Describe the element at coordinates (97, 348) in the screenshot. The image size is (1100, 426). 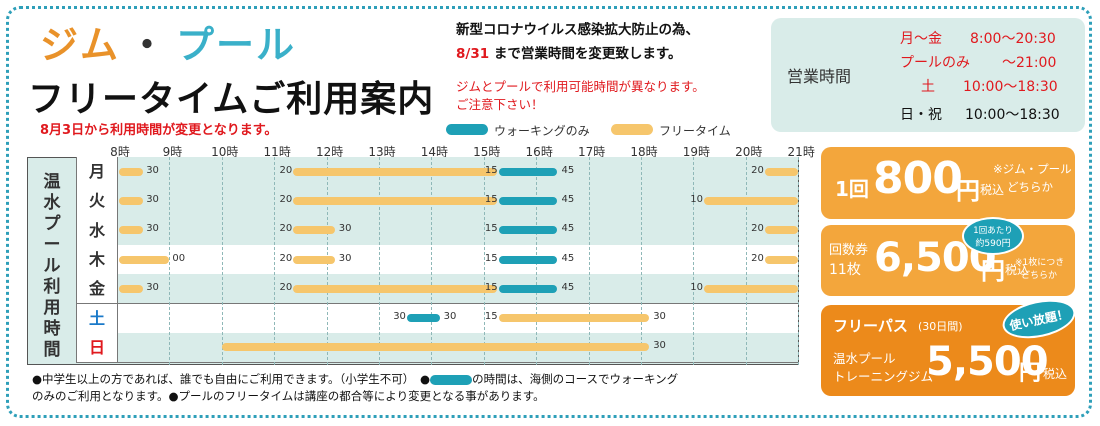
I see `day-label-6: 日` at that location.